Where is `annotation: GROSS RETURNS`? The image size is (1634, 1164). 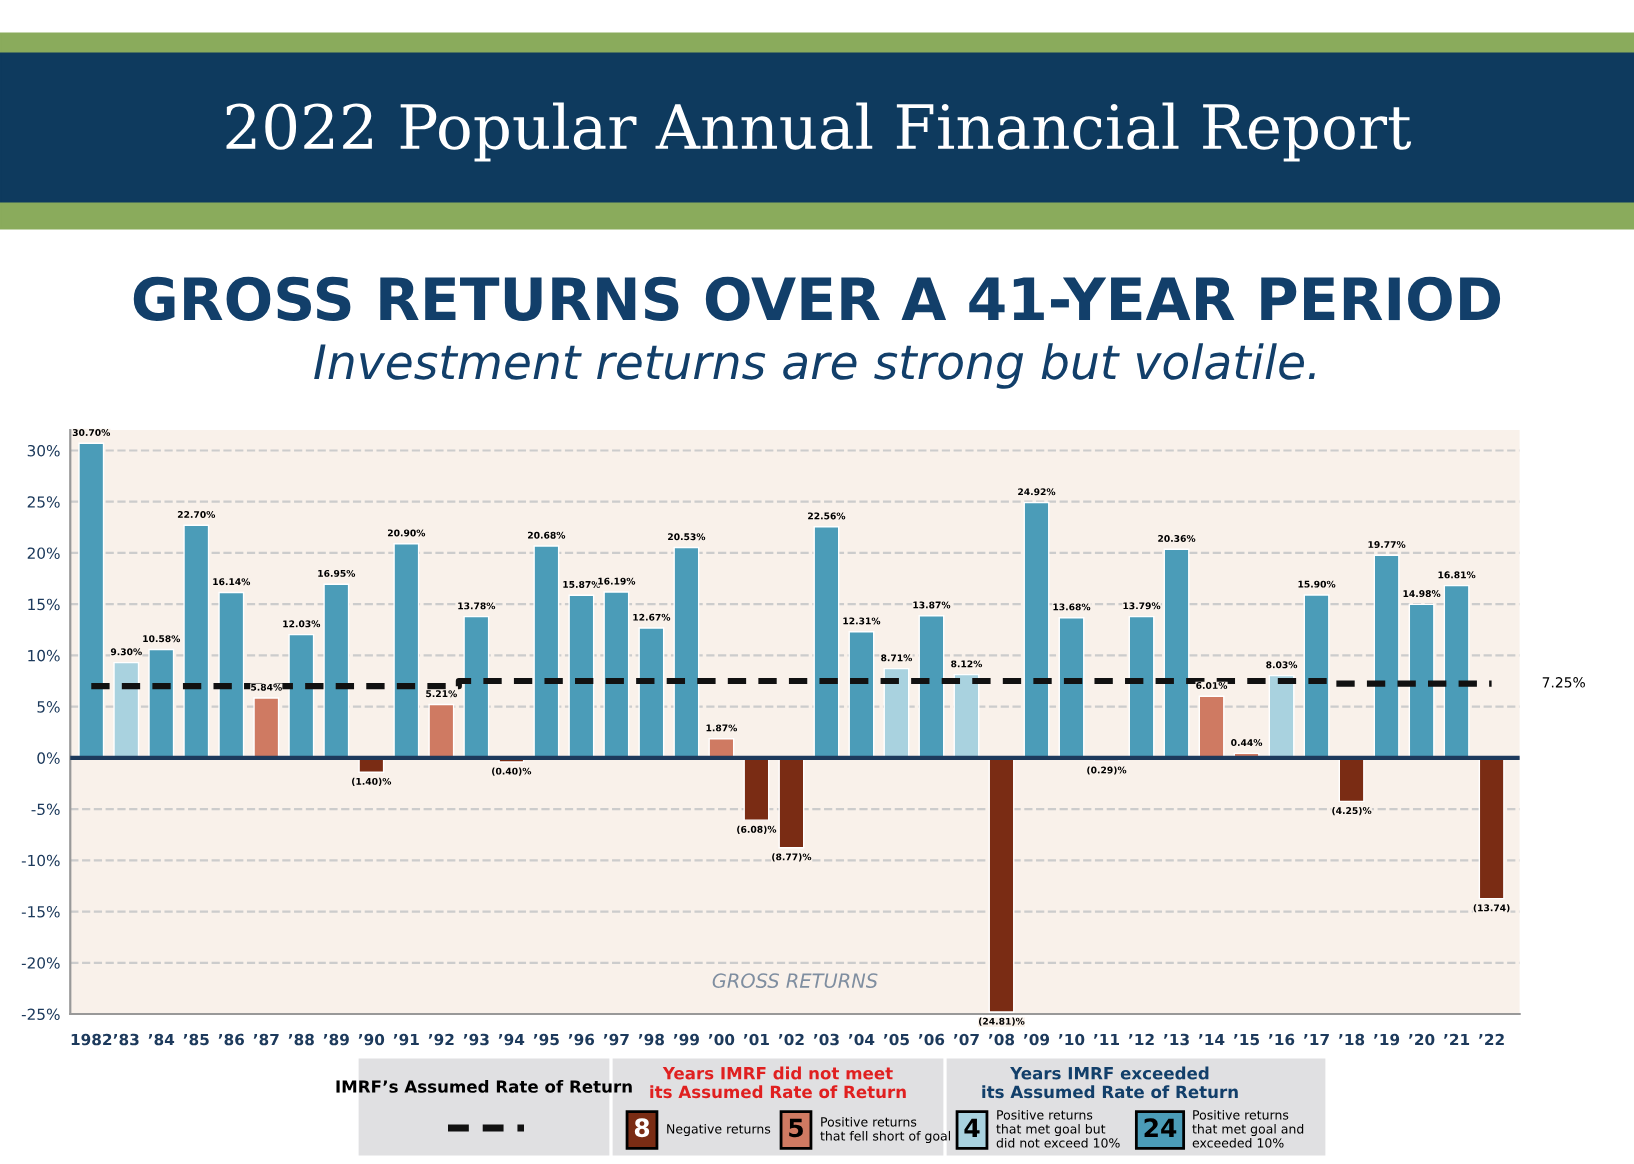 annotation: GROSS RETURNS is located at coordinates (795, 980).